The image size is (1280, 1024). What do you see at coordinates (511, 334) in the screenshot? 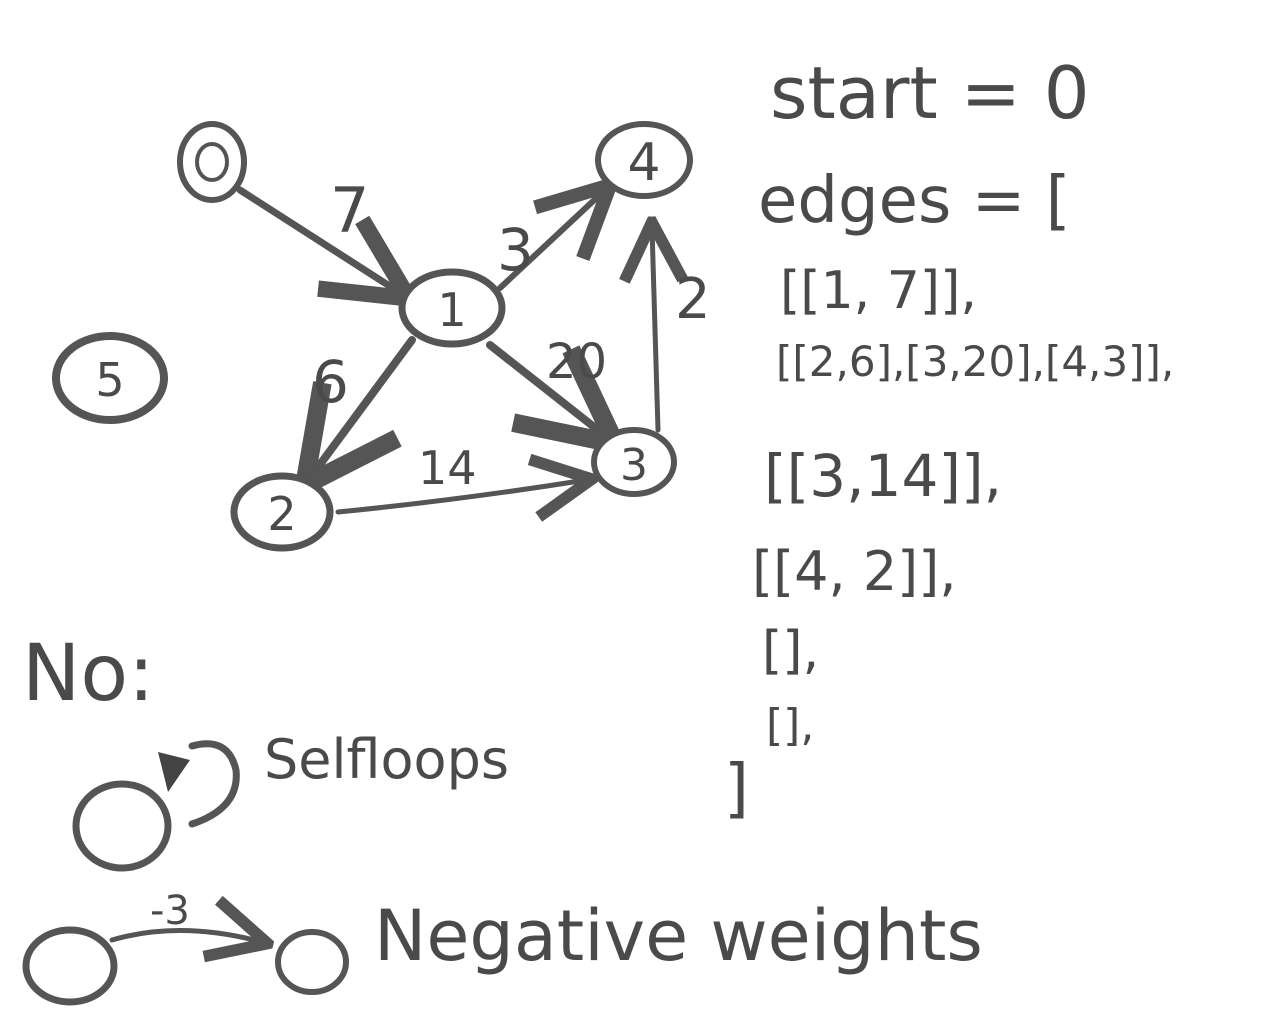
I see `edge-weights: 7 3 6 20 14 2` at bounding box center [511, 334].